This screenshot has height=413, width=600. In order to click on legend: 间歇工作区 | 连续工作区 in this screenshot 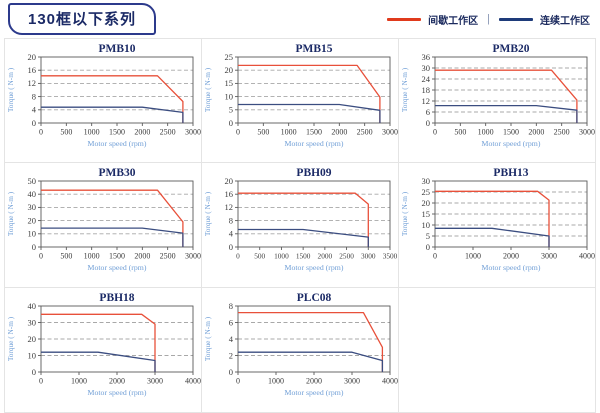, I will do `click(488, 19)`.